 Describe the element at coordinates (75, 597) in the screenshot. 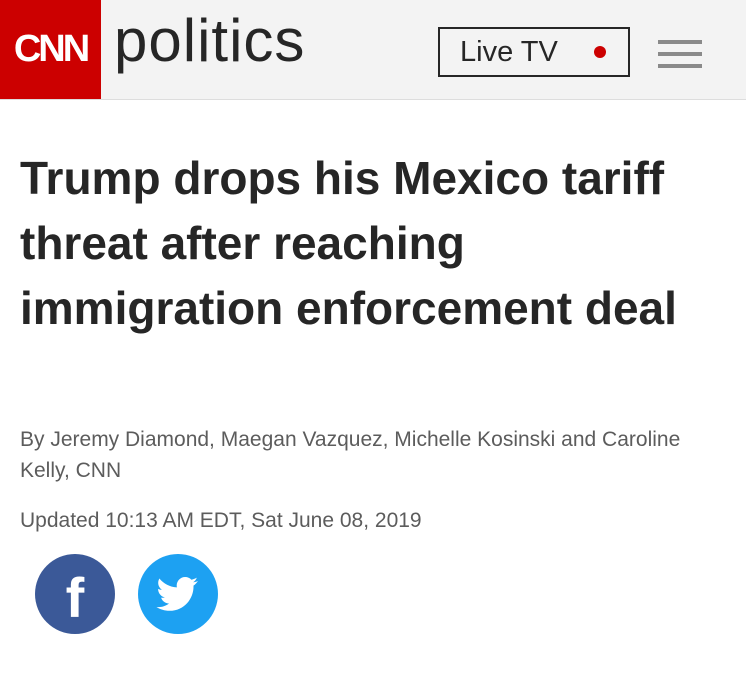

I see `facebook-icon: f` at that location.